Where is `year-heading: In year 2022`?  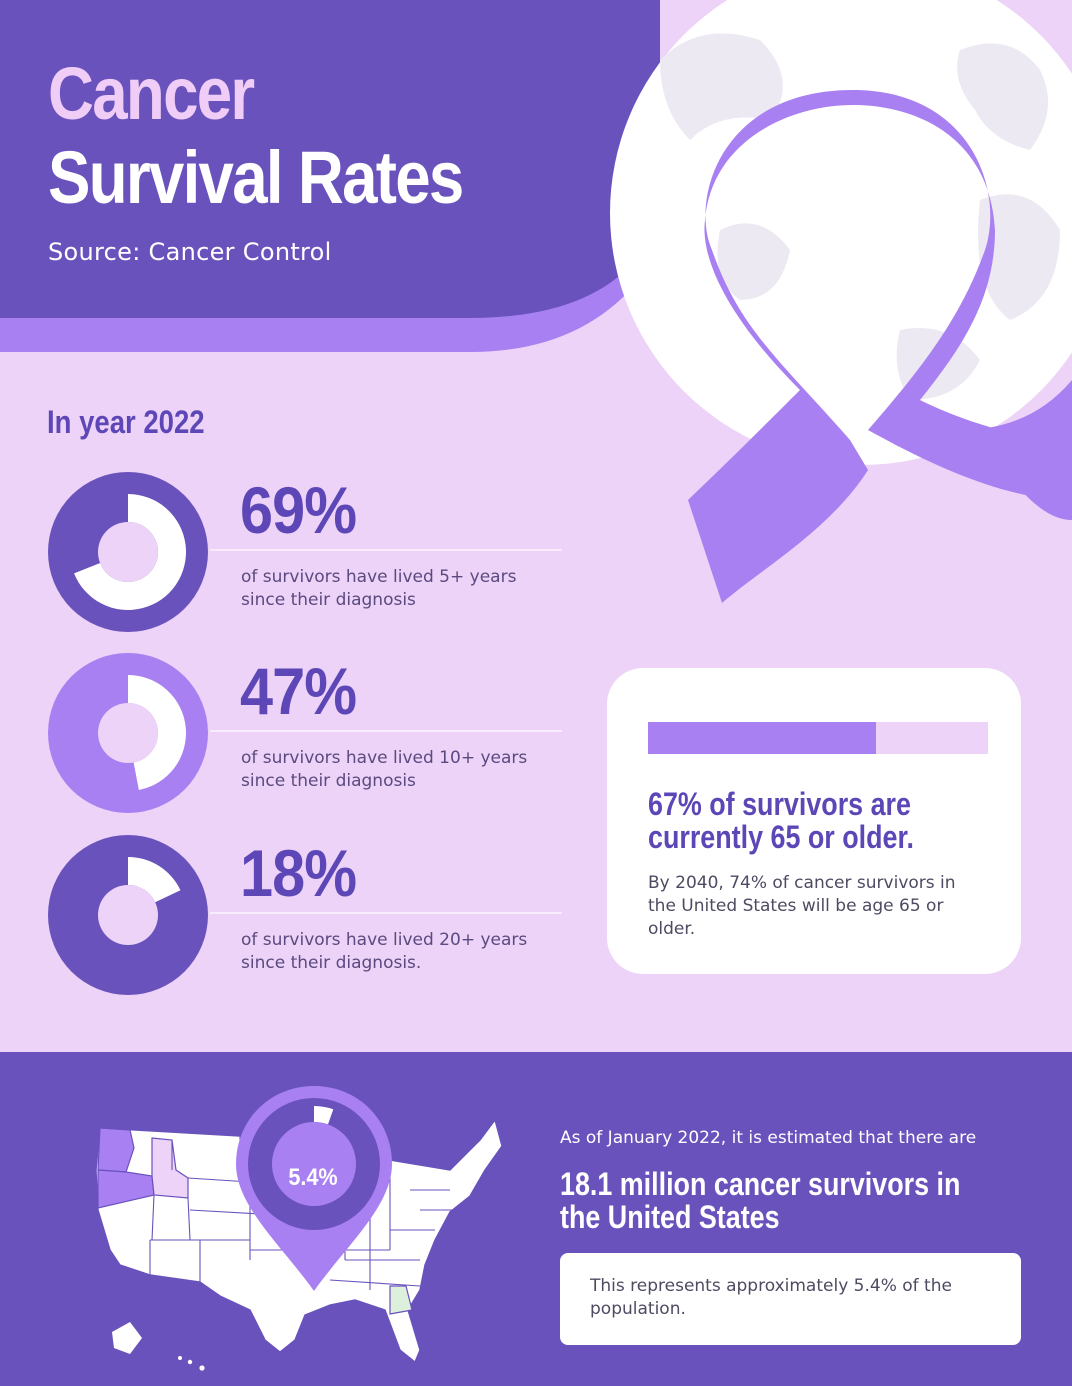
year-heading: In year 2022 is located at coordinates (126, 422).